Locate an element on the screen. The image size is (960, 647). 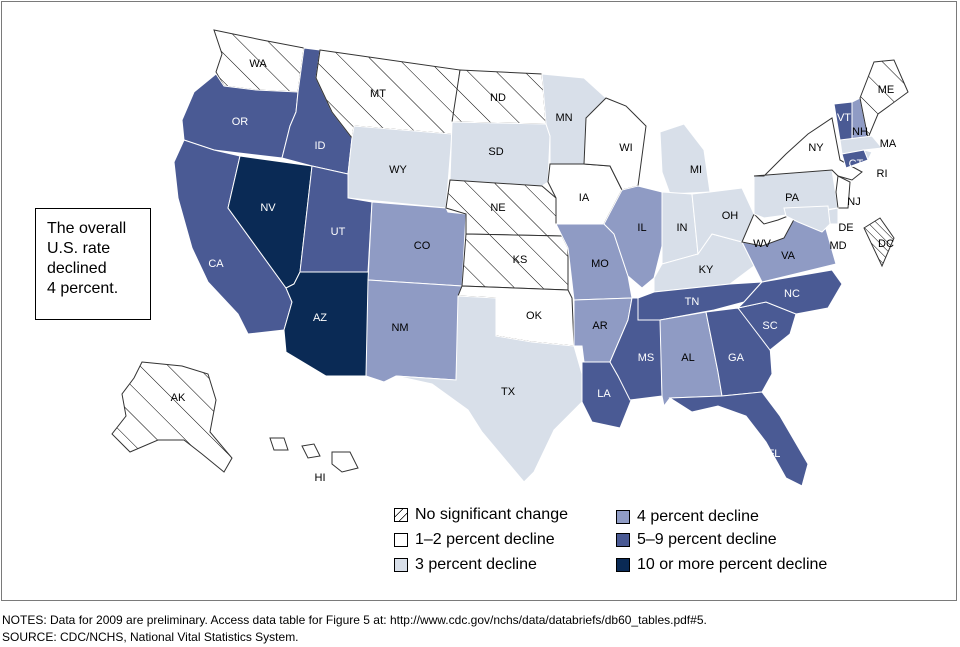
state-label-nm: NM is located at coordinates (399, 328).